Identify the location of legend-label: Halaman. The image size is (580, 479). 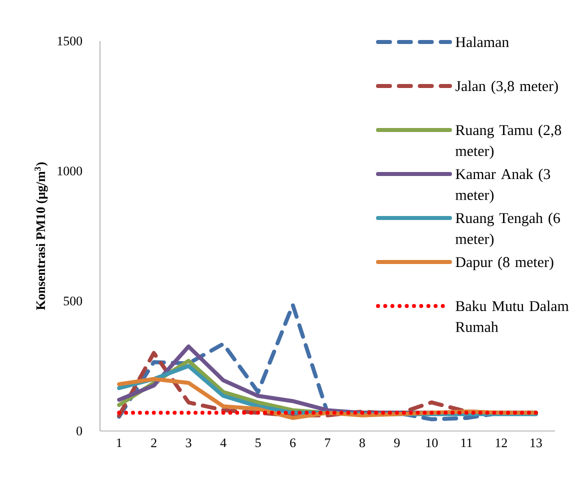
(482, 42).